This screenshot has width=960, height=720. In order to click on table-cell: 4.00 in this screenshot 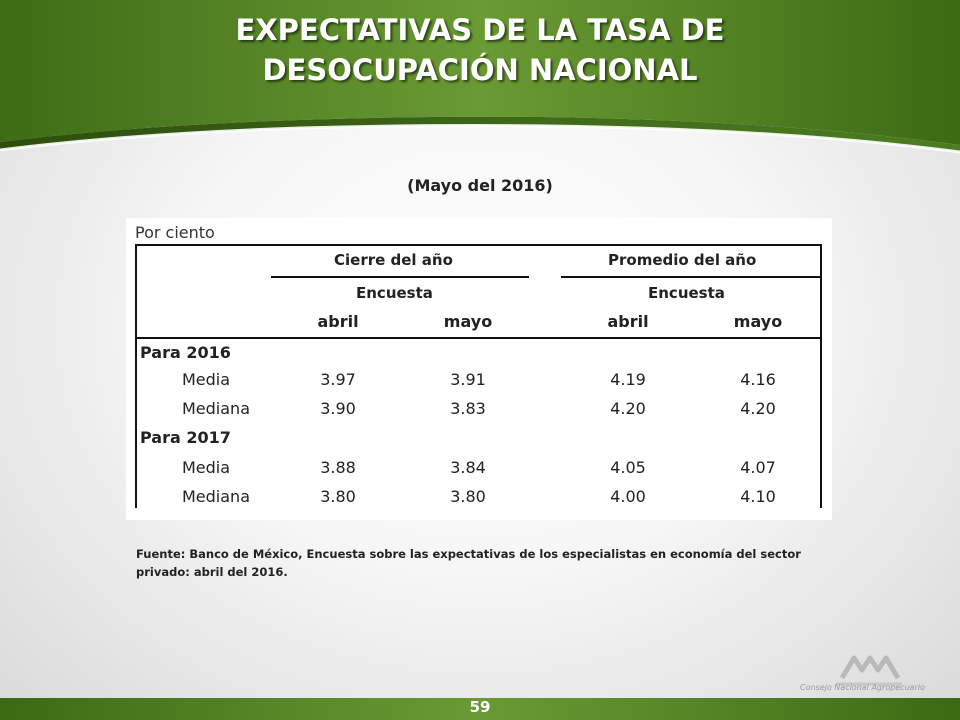, I will do `click(628, 496)`.